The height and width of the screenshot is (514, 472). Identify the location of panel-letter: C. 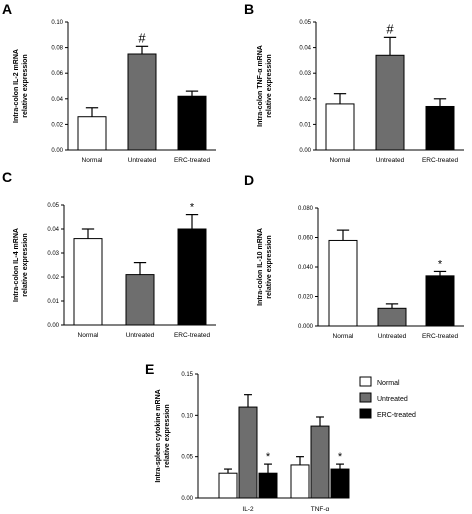
(7, 177).